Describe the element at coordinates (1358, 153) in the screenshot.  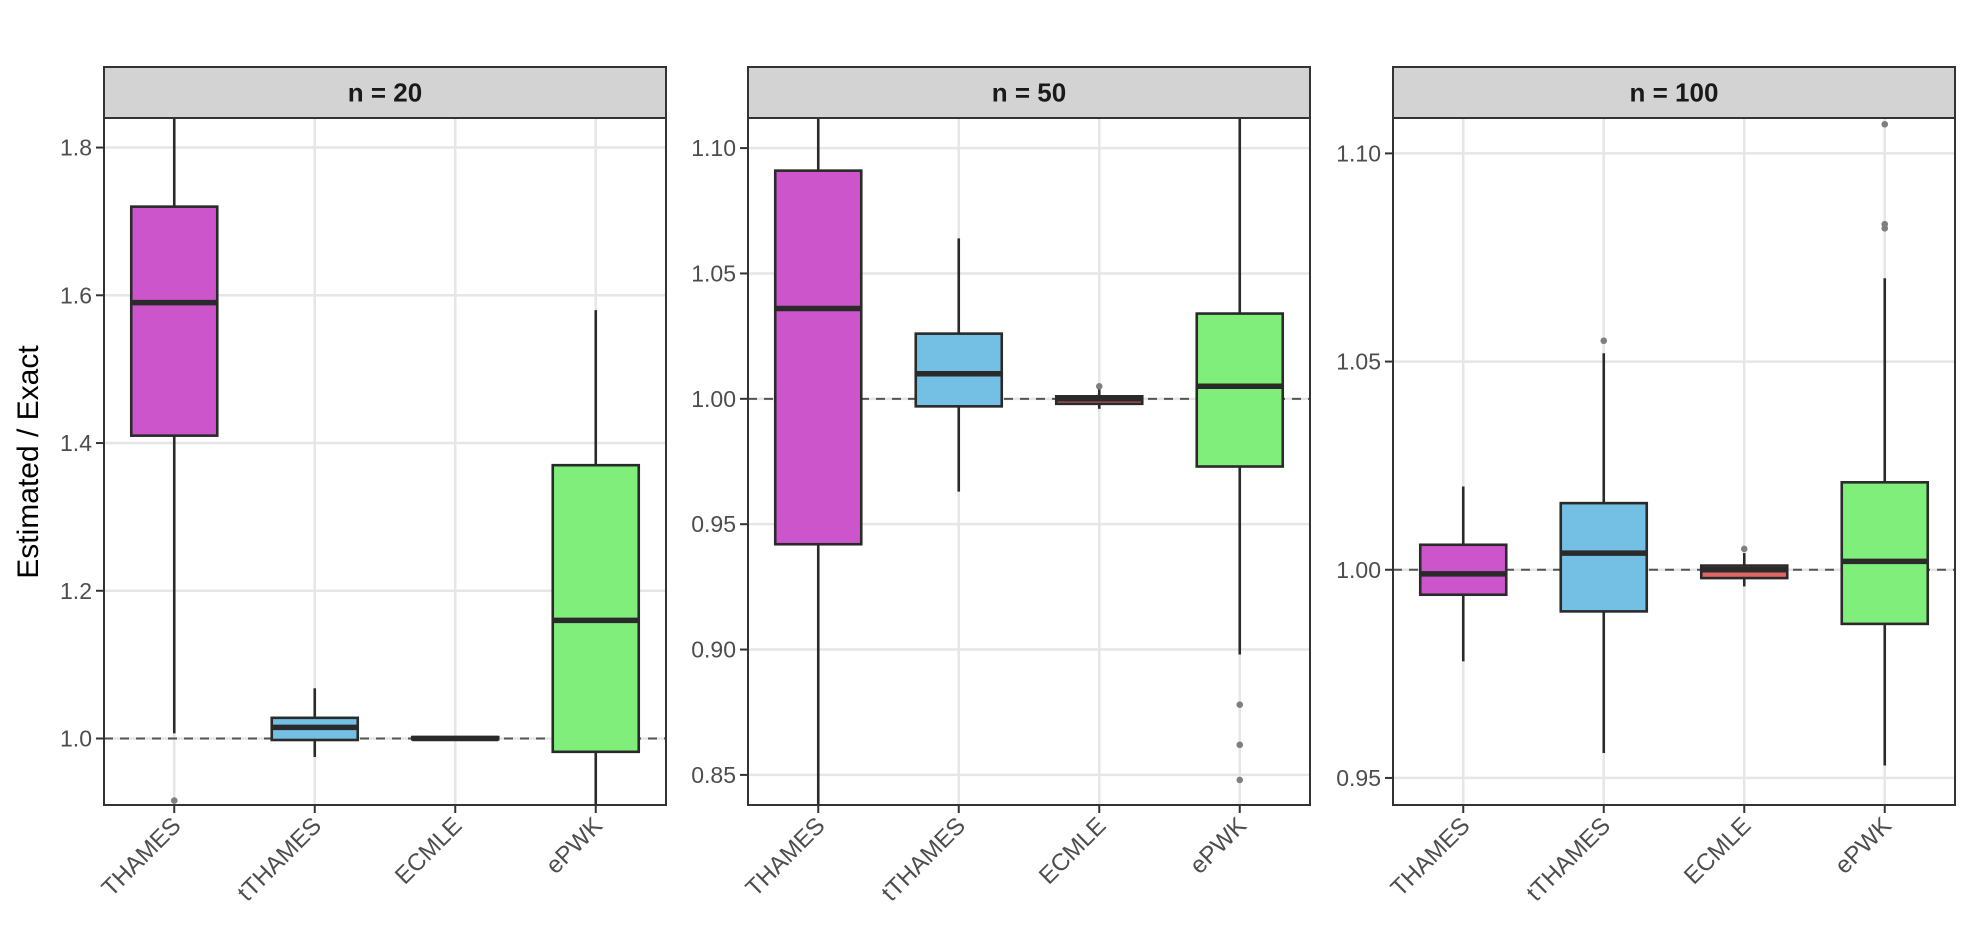
I see `panel-3-ytick-label-3: 1.10` at that location.